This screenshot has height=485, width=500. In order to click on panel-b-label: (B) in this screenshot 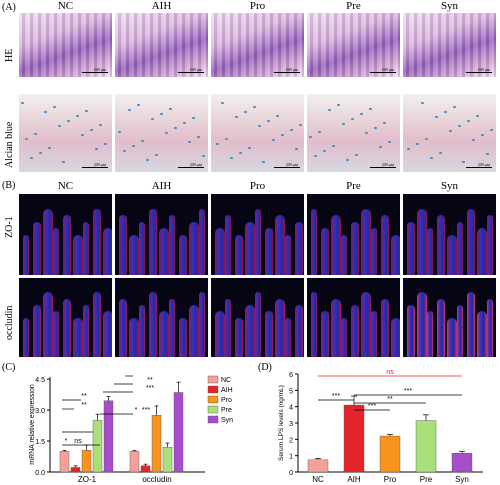, I will do `click(9, 185)`.